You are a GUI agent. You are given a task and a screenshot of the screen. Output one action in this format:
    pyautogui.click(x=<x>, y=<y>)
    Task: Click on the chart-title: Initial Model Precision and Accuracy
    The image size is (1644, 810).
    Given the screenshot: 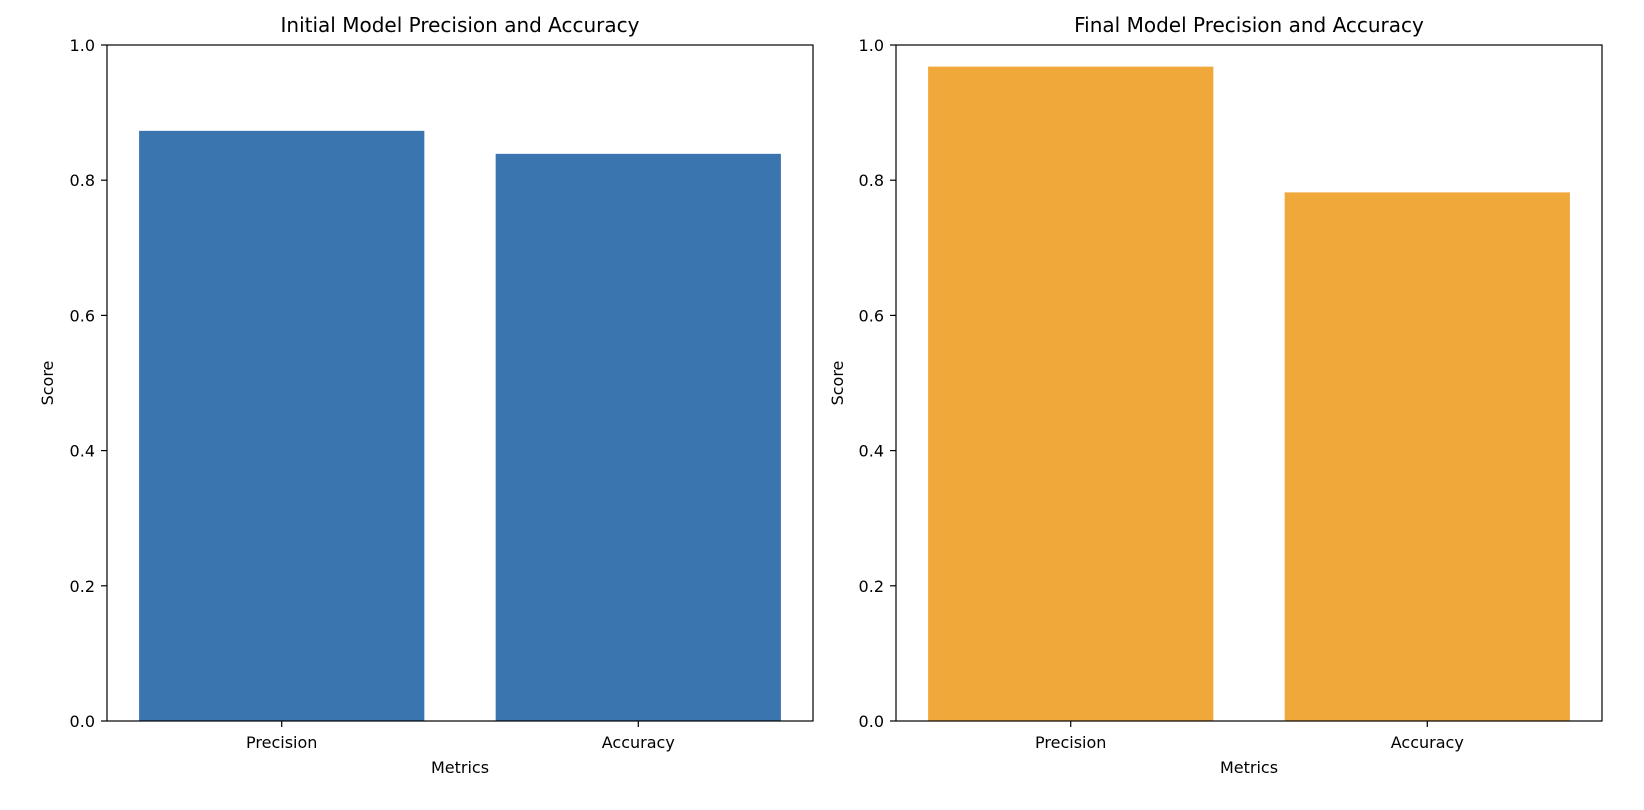 What is the action you would take?
    pyautogui.click(x=460, y=25)
    